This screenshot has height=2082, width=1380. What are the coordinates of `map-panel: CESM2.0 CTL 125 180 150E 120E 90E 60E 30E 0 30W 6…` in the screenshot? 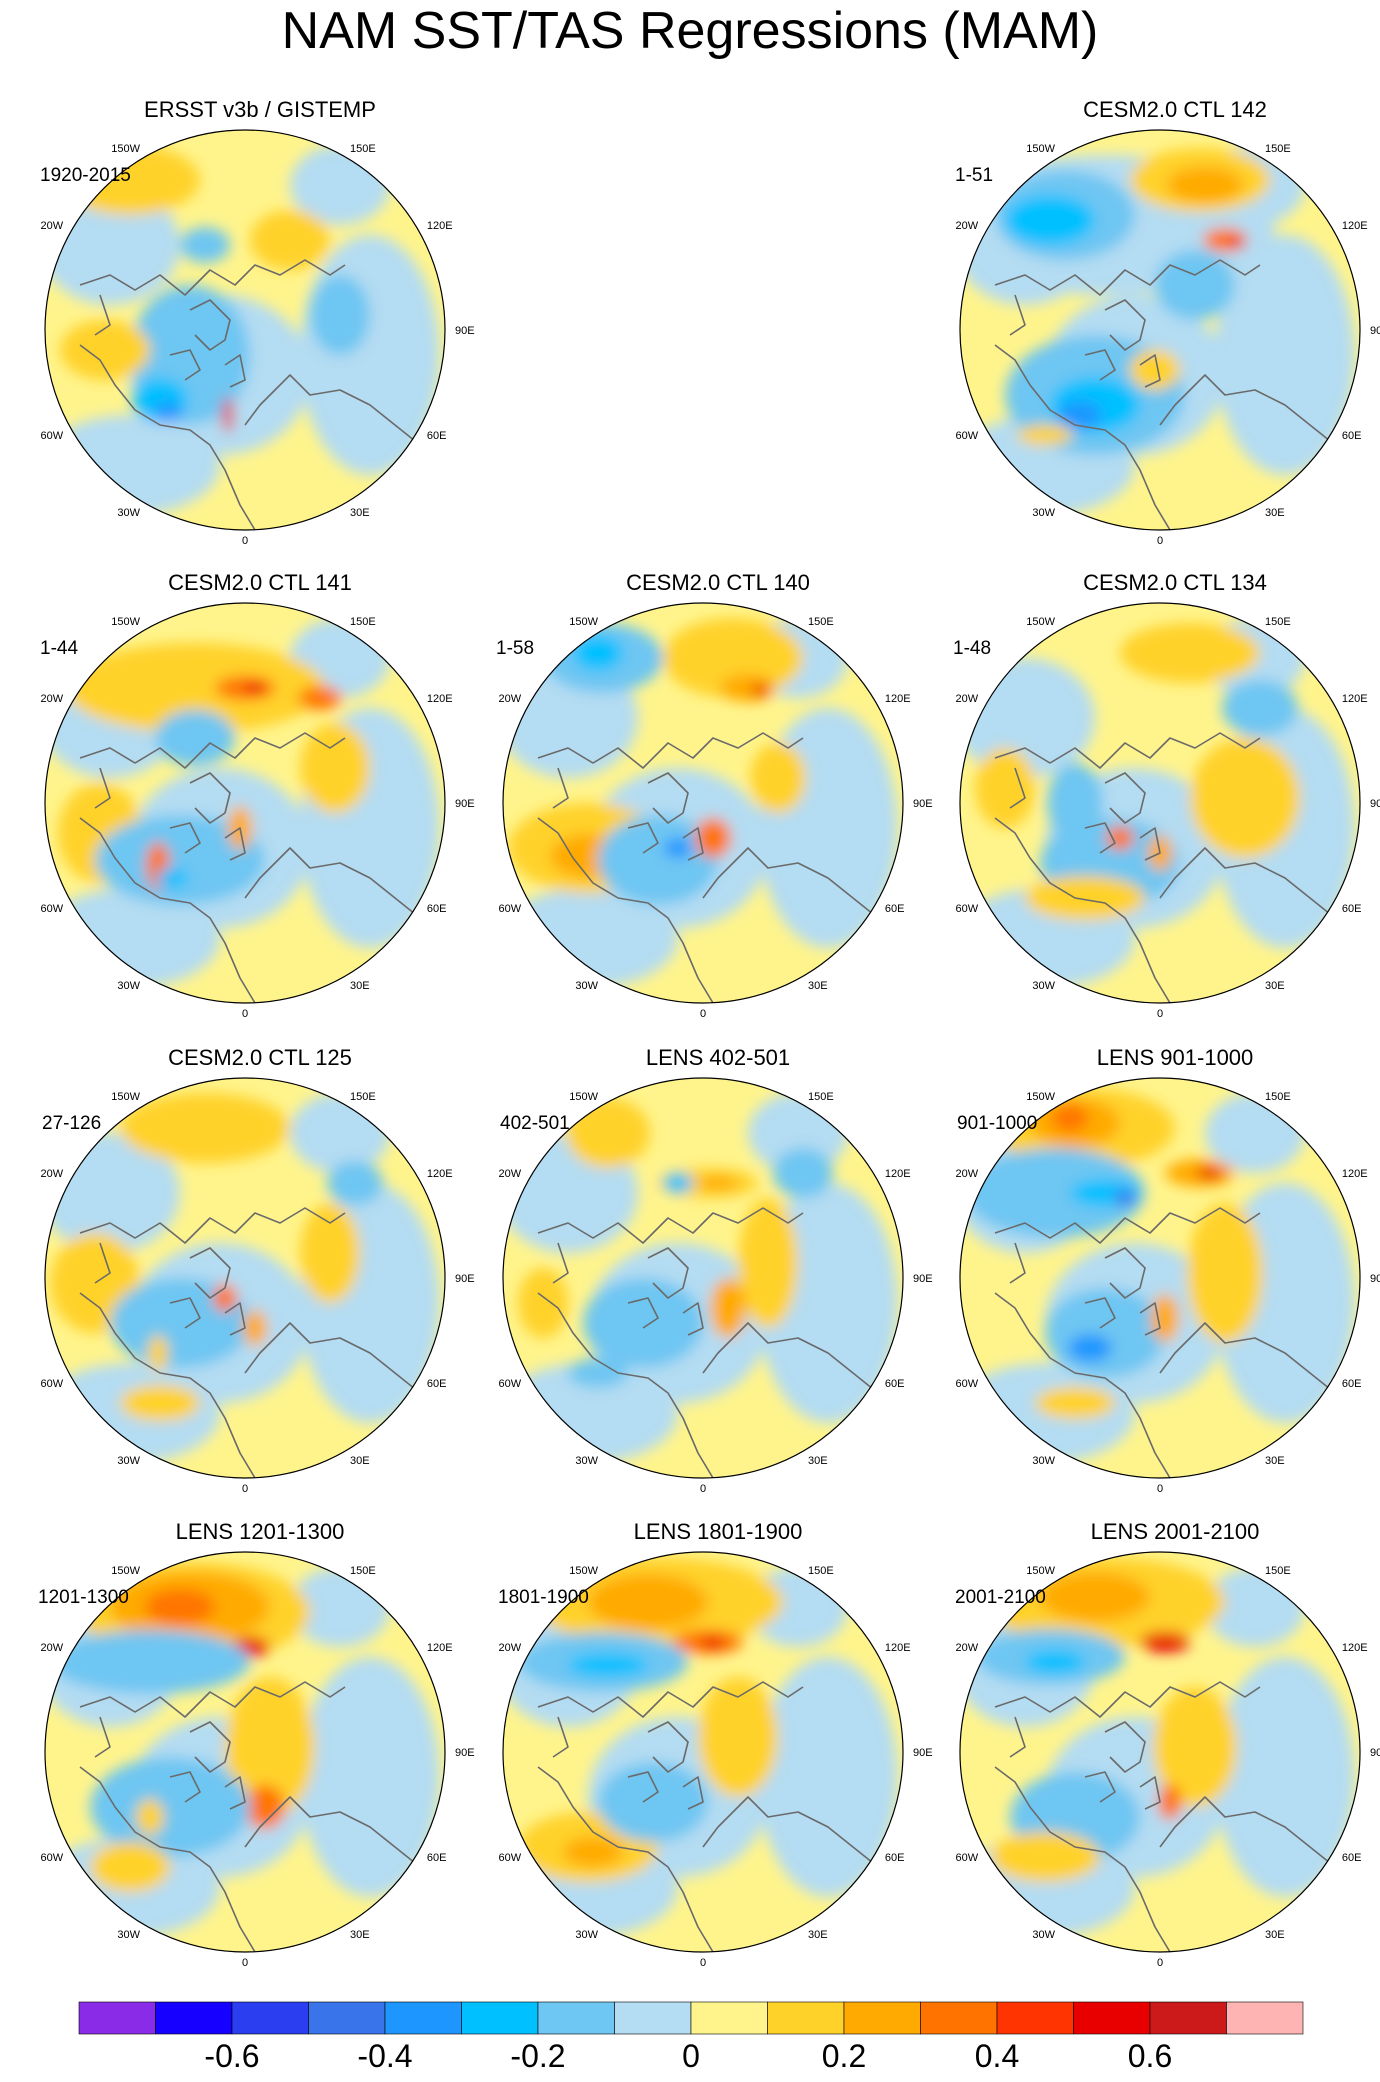 It's located at (260, 1278).